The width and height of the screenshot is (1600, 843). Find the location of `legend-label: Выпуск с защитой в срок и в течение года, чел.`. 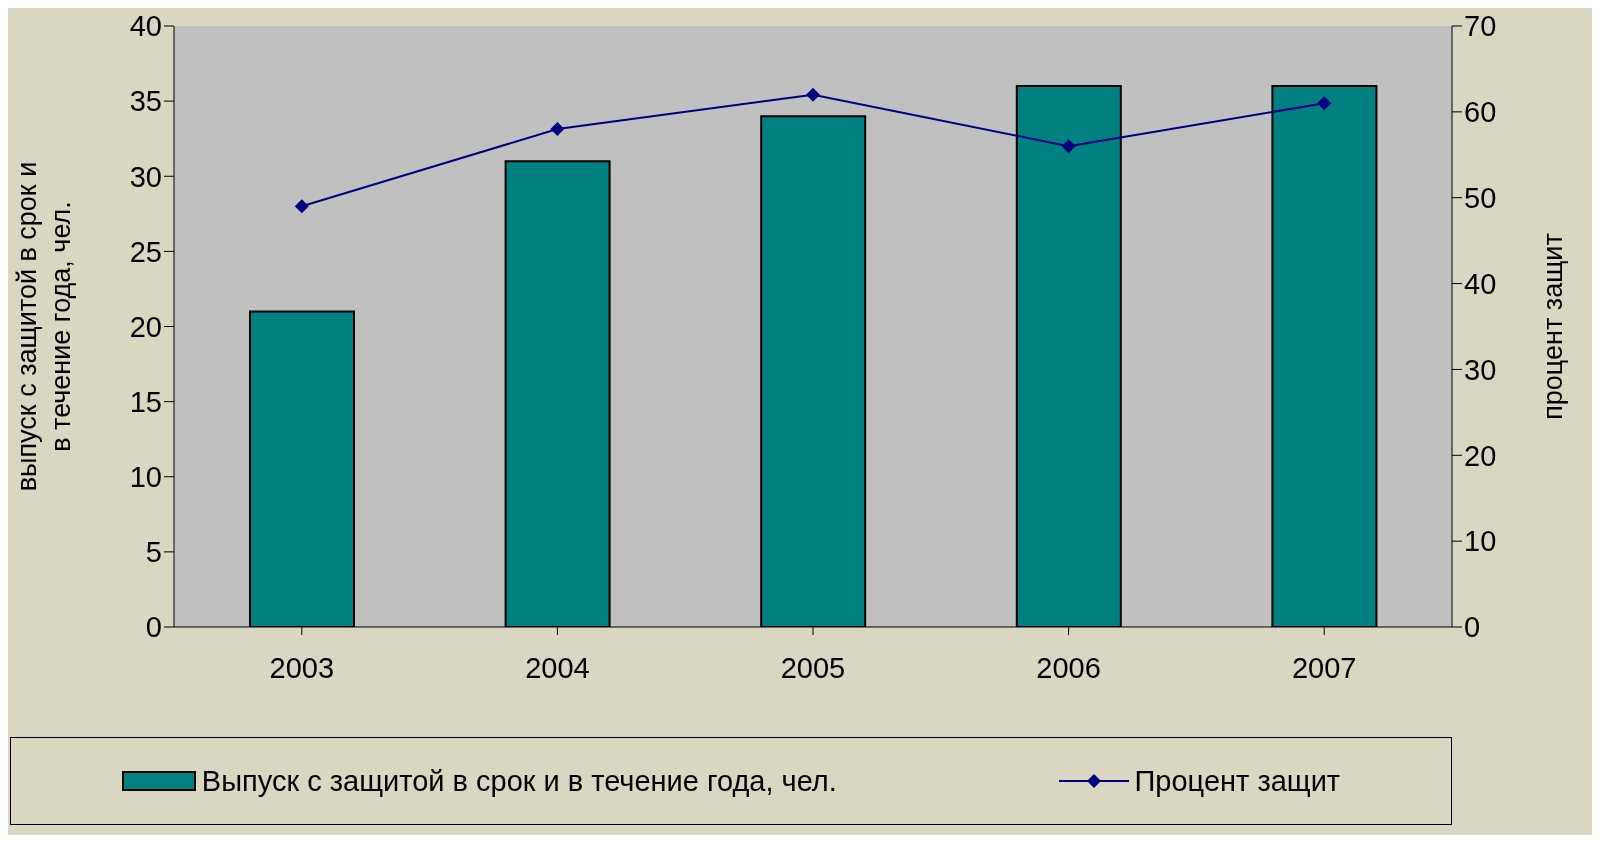

legend-label: Выпуск с защитой в срок и в течение года, чел. is located at coordinates (519, 781).